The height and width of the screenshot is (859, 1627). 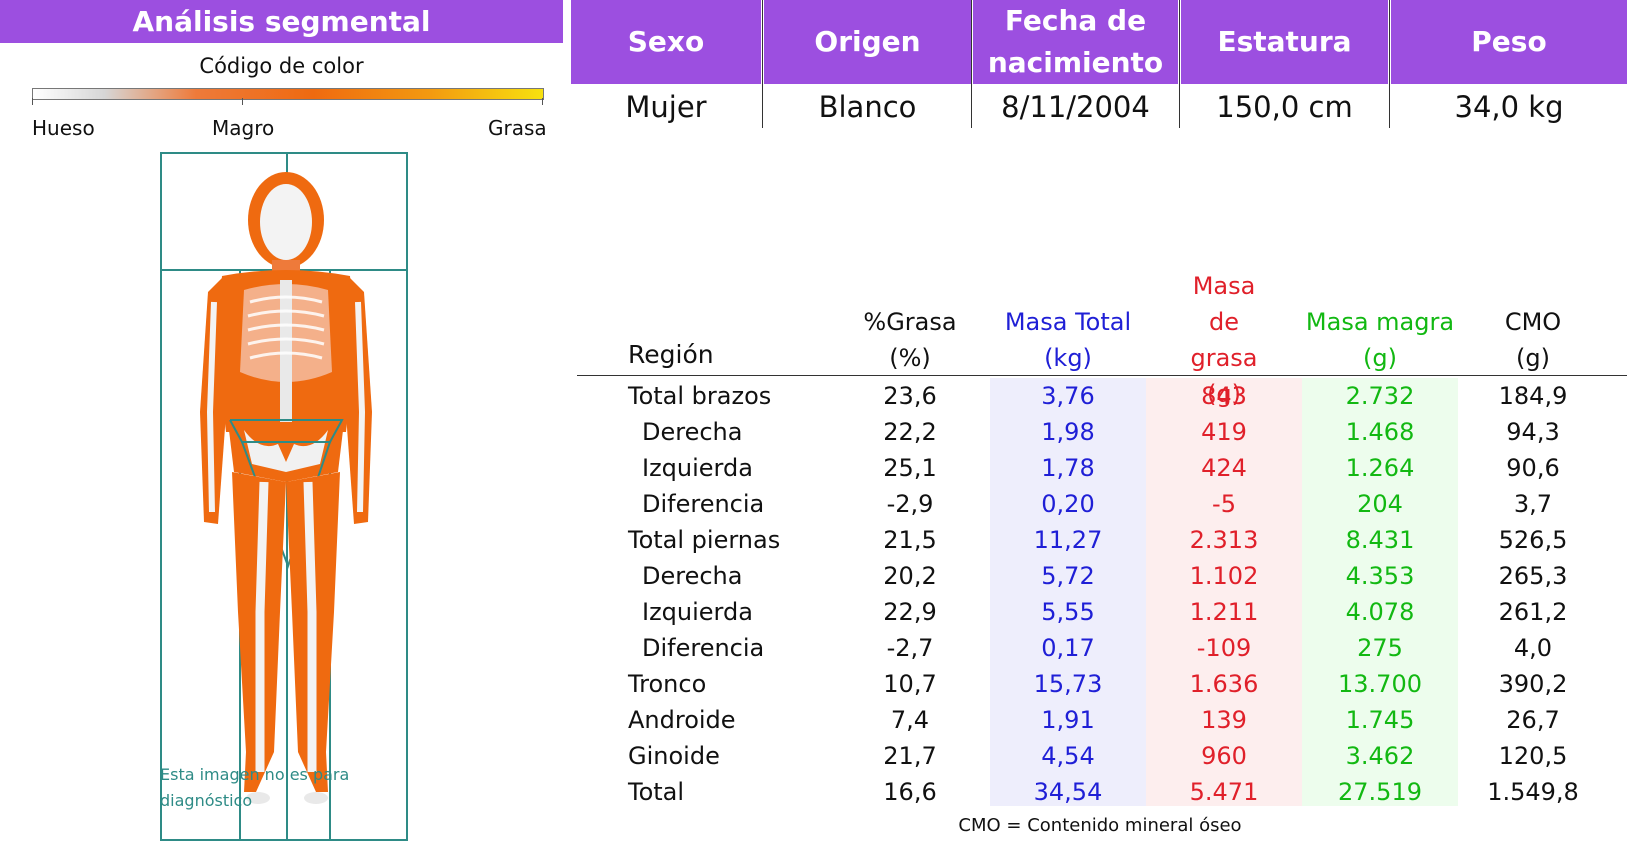 What do you see at coordinates (1068, 432) in the screenshot?
I see `row-cell: 1,98` at bounding box center [1068, 432].